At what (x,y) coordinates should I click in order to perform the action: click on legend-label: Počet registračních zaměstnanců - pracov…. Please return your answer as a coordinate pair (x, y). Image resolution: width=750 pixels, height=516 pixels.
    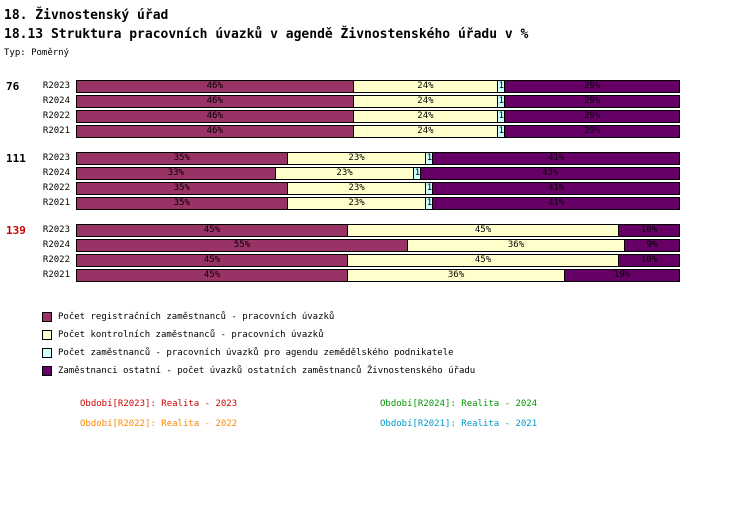
    Looking at the image, I should click on (196, 317).